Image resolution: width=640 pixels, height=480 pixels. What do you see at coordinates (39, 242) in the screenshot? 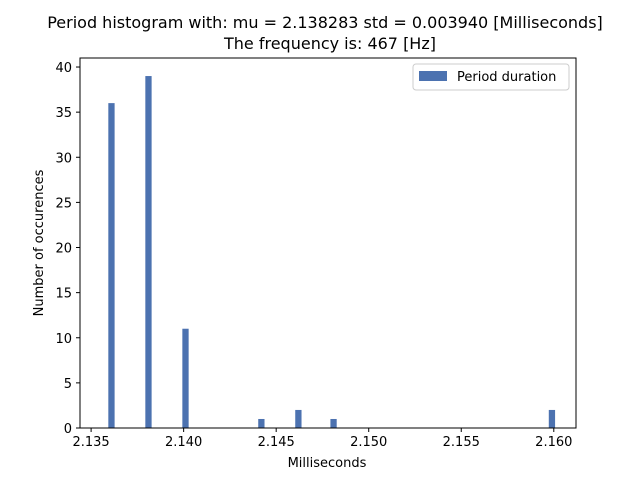
I see `y-axis-label: Number of occurences` at bounding box center [39, 242].